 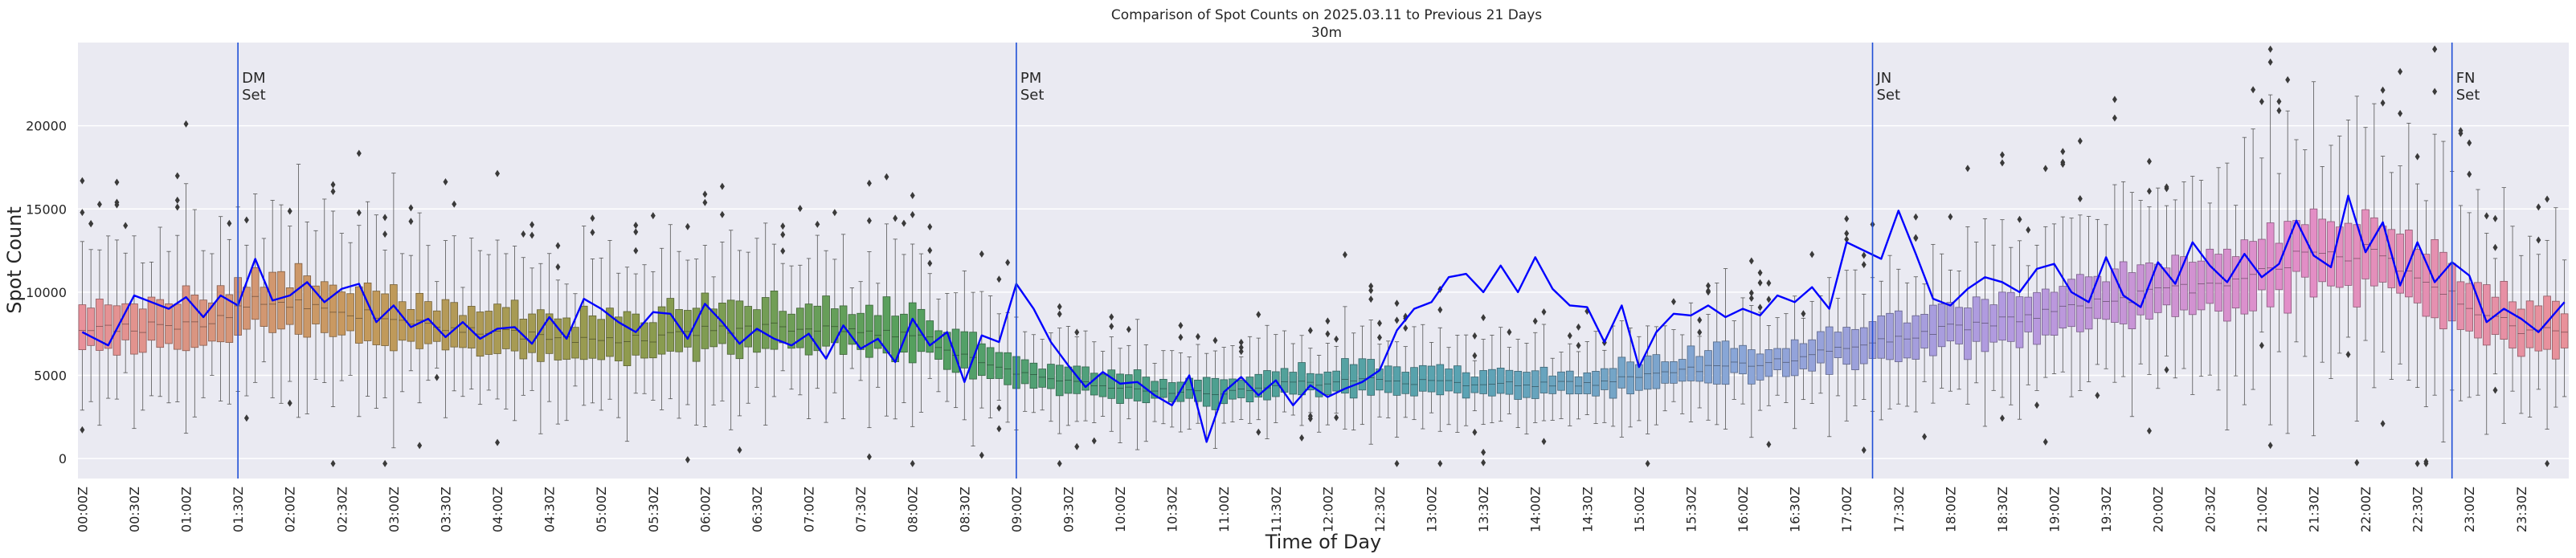 What do you see at coordinates (654, 509) in the screenshot?
I see `x-tick-label: 05:30Z` at bounding box center [654, 509].